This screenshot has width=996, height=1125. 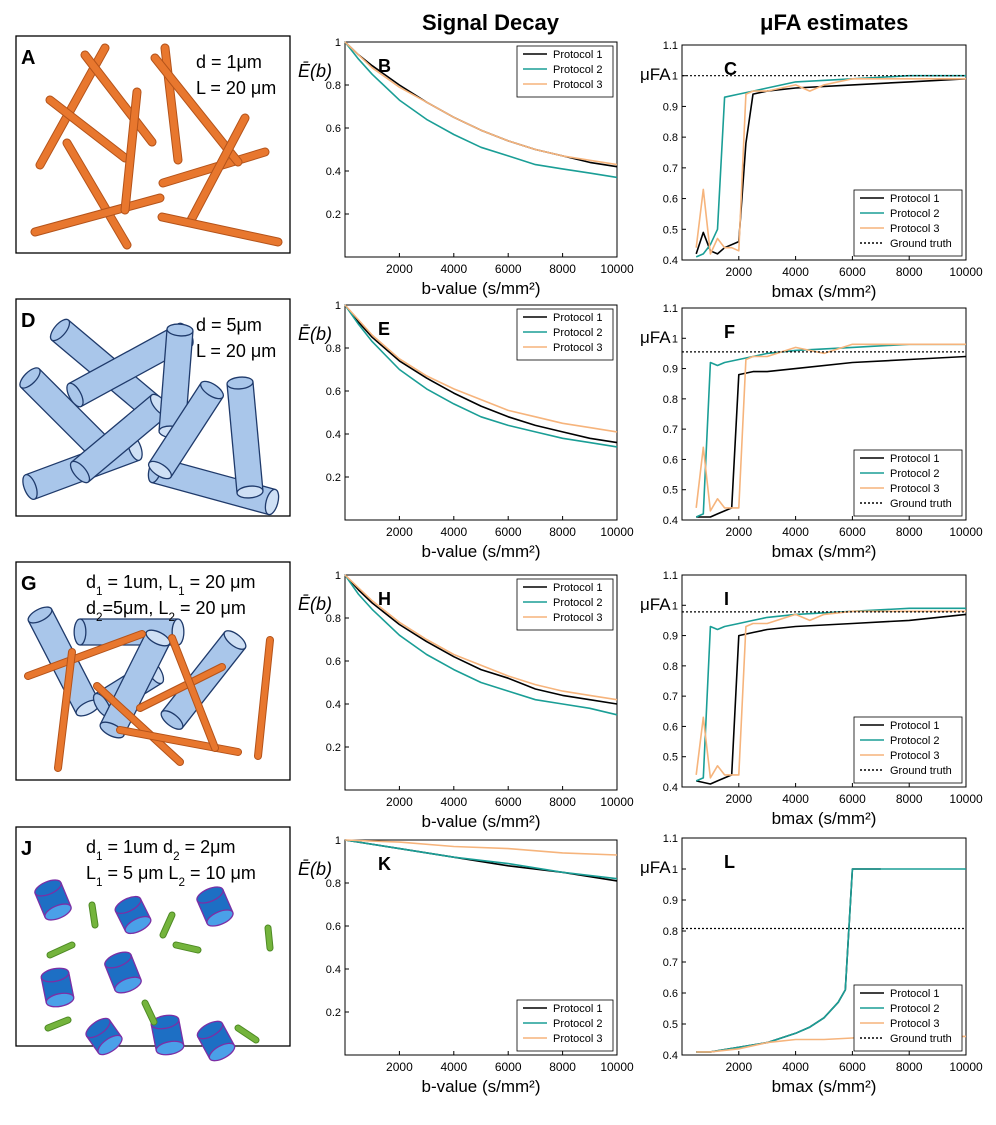 I want to click on y-tick-label: 0.9, so click(x=670, y=901).